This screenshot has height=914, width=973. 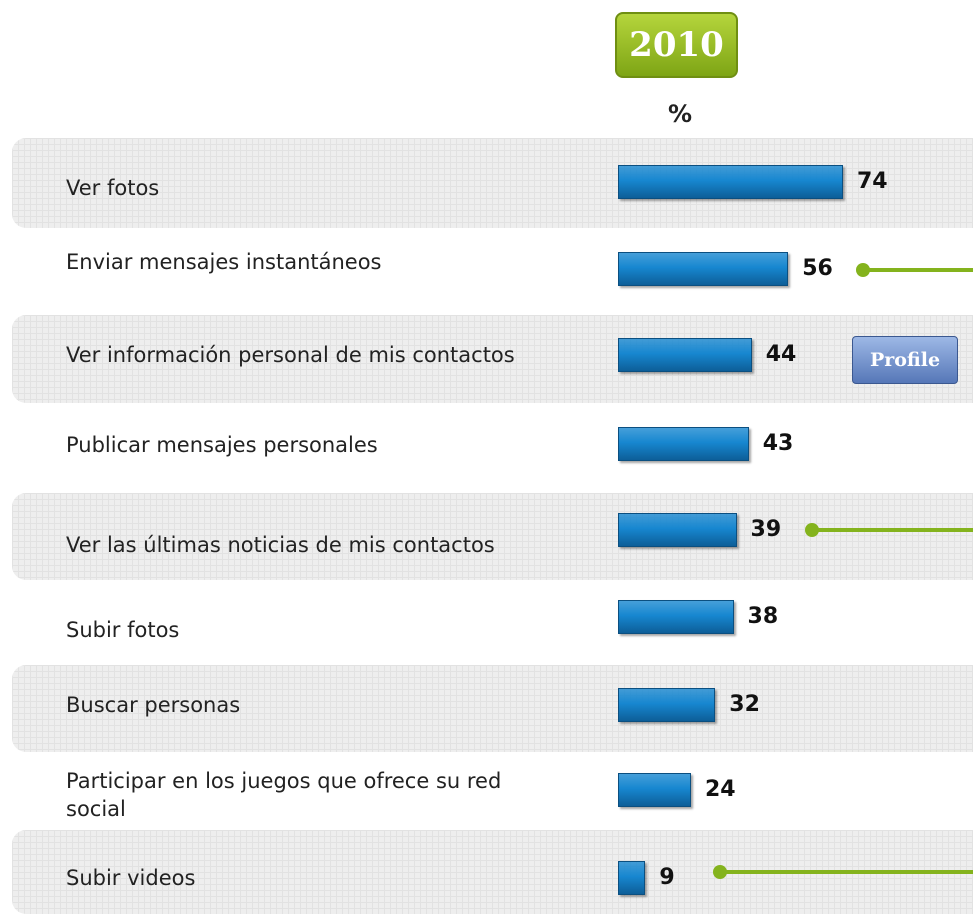 I want to click on category-label: Buscar personas, so click(x=153, y=705).